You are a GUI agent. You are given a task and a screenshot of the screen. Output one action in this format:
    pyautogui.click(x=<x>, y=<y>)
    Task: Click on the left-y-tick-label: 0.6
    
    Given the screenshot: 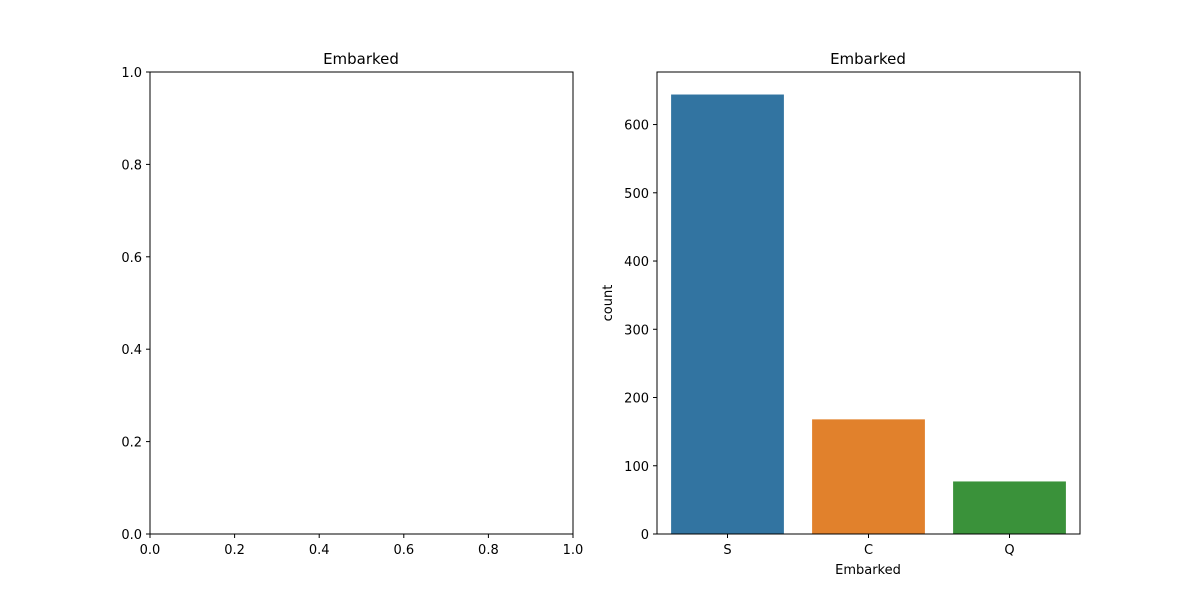 What is the action you would take?
    pyautogui.click(x=131, y=258)
    